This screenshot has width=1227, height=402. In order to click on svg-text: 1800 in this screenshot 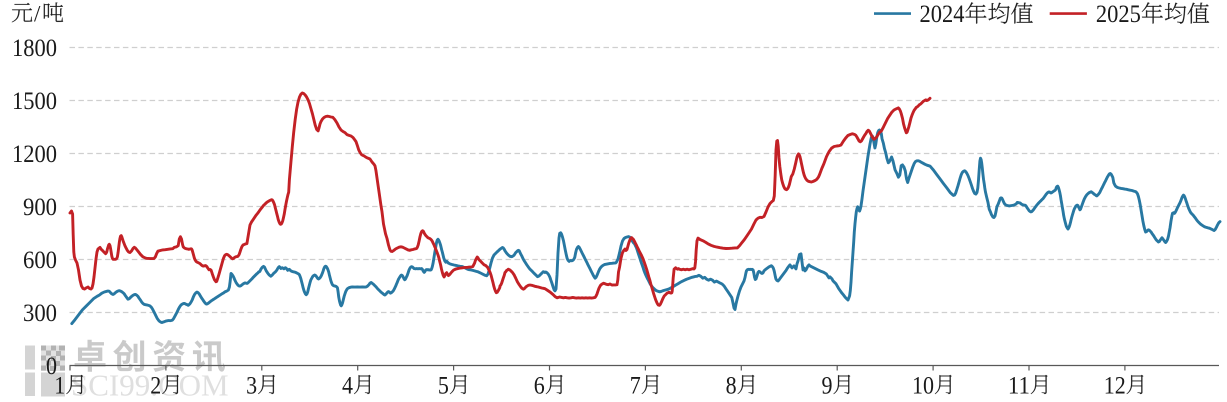, I will do `click(34, 48)`.